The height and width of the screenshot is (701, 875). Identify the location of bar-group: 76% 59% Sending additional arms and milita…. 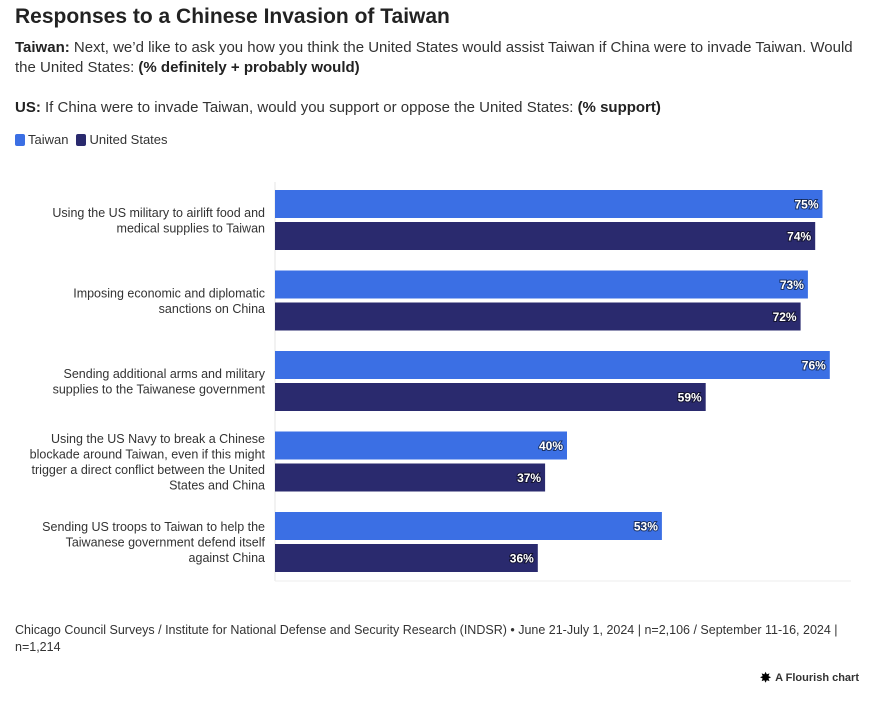
(441, 381).